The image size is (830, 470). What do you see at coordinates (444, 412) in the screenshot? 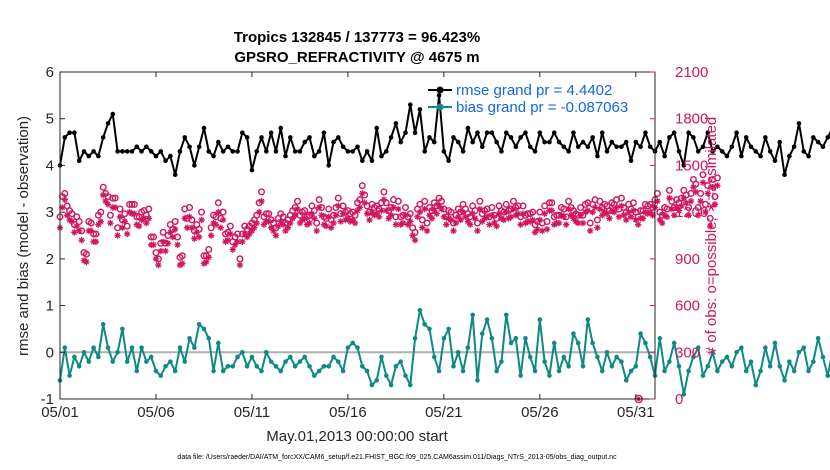
I see `x-tick-label: 05/21` at bounding box center [444, 412].